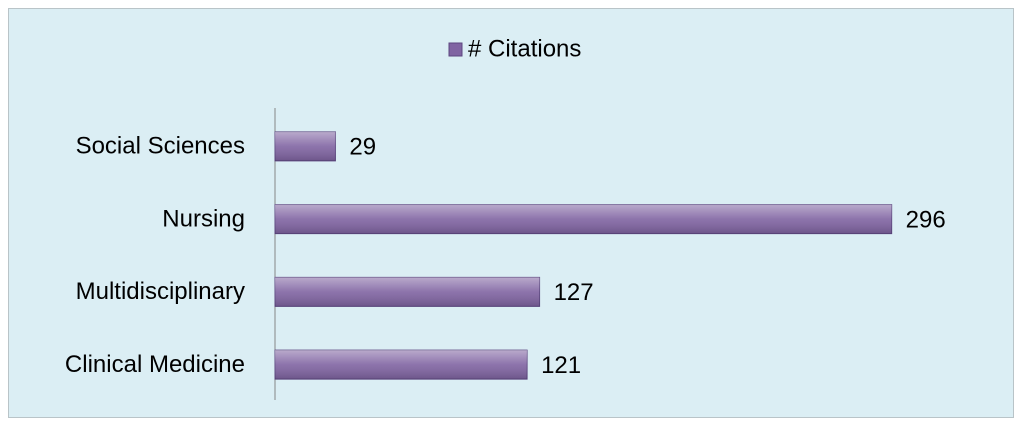 The image size is (1022, 431). Describe the element at coordinates (455, 49) in the screenshot. I see `legend-swatch` at that location.